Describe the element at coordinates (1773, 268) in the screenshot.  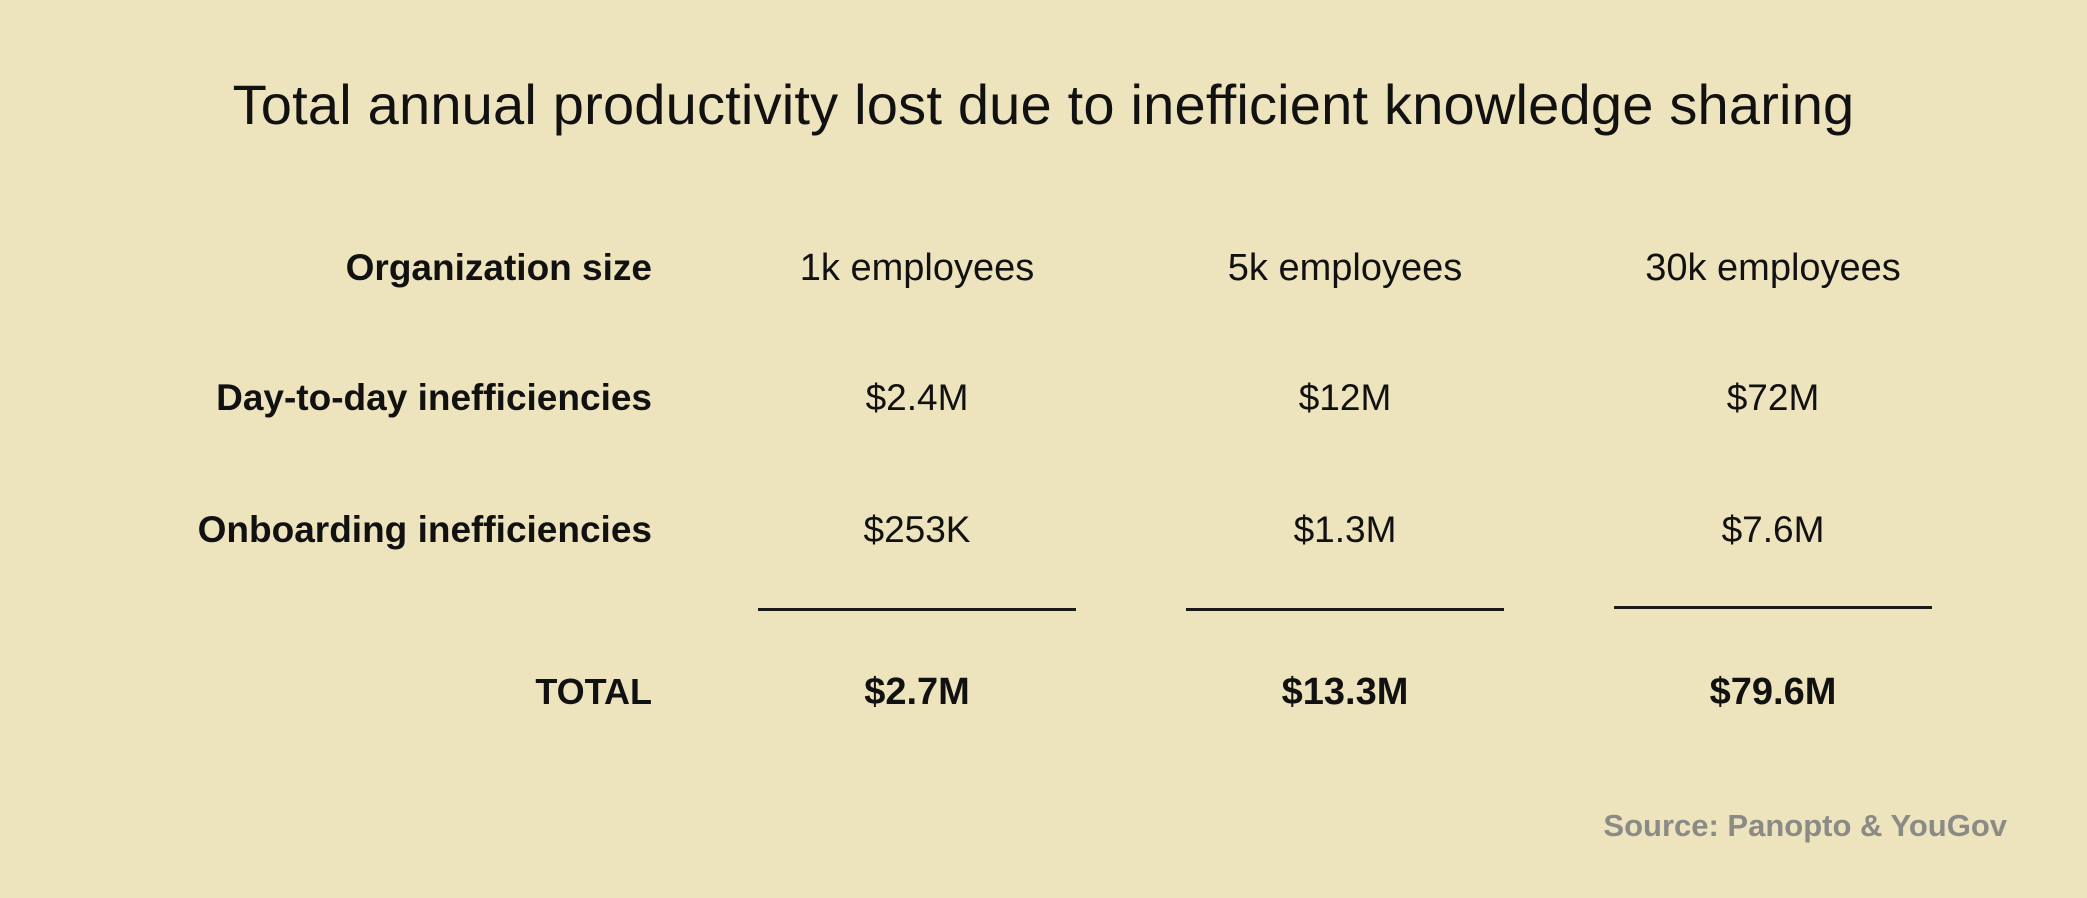
I see `column-header-30k: 30k employees` at that location.